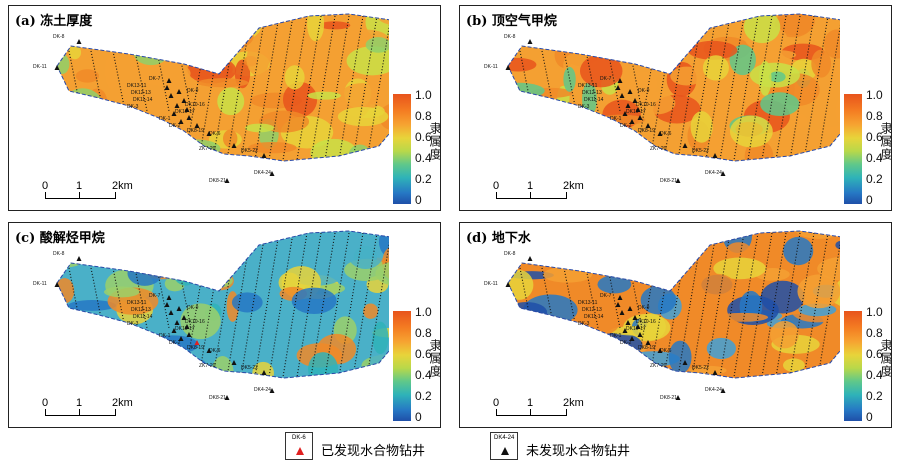  What do you see at coordinates (175, 343) in the screenshot?
I see `well-label: DK-2` at bounding box center [175, 343].